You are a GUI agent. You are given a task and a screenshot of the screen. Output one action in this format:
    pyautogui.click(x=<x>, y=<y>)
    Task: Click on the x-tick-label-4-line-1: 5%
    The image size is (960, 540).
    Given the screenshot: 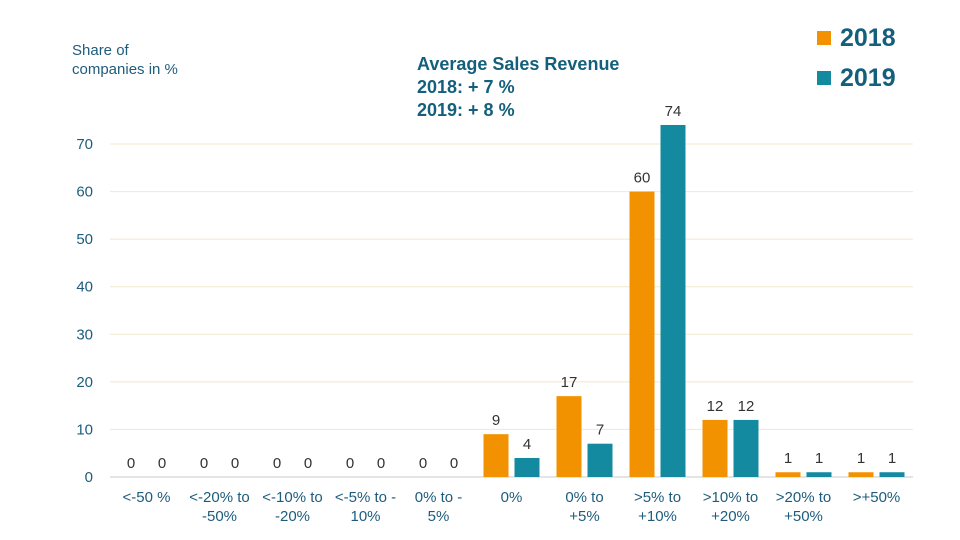 What is the action you would take?
    pyautogui.click(x=439, y=516)
    